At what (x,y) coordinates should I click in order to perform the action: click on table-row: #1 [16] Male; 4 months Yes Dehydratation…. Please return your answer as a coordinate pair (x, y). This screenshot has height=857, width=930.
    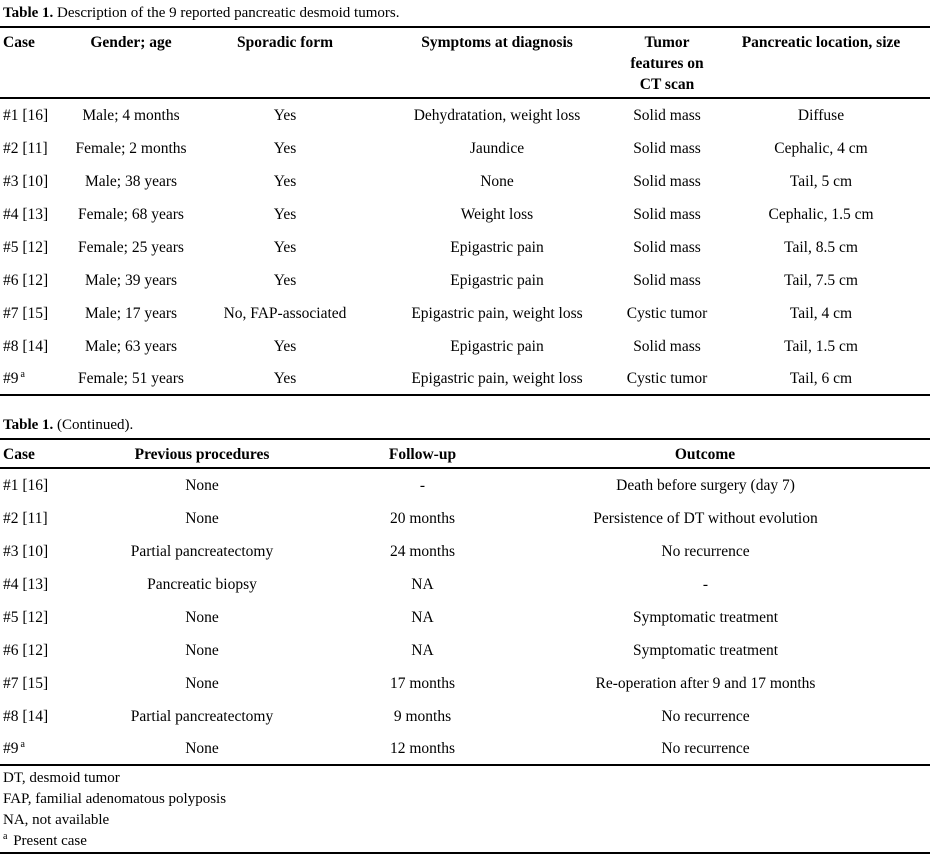
    Looking at the image, I should click on (465, 114).